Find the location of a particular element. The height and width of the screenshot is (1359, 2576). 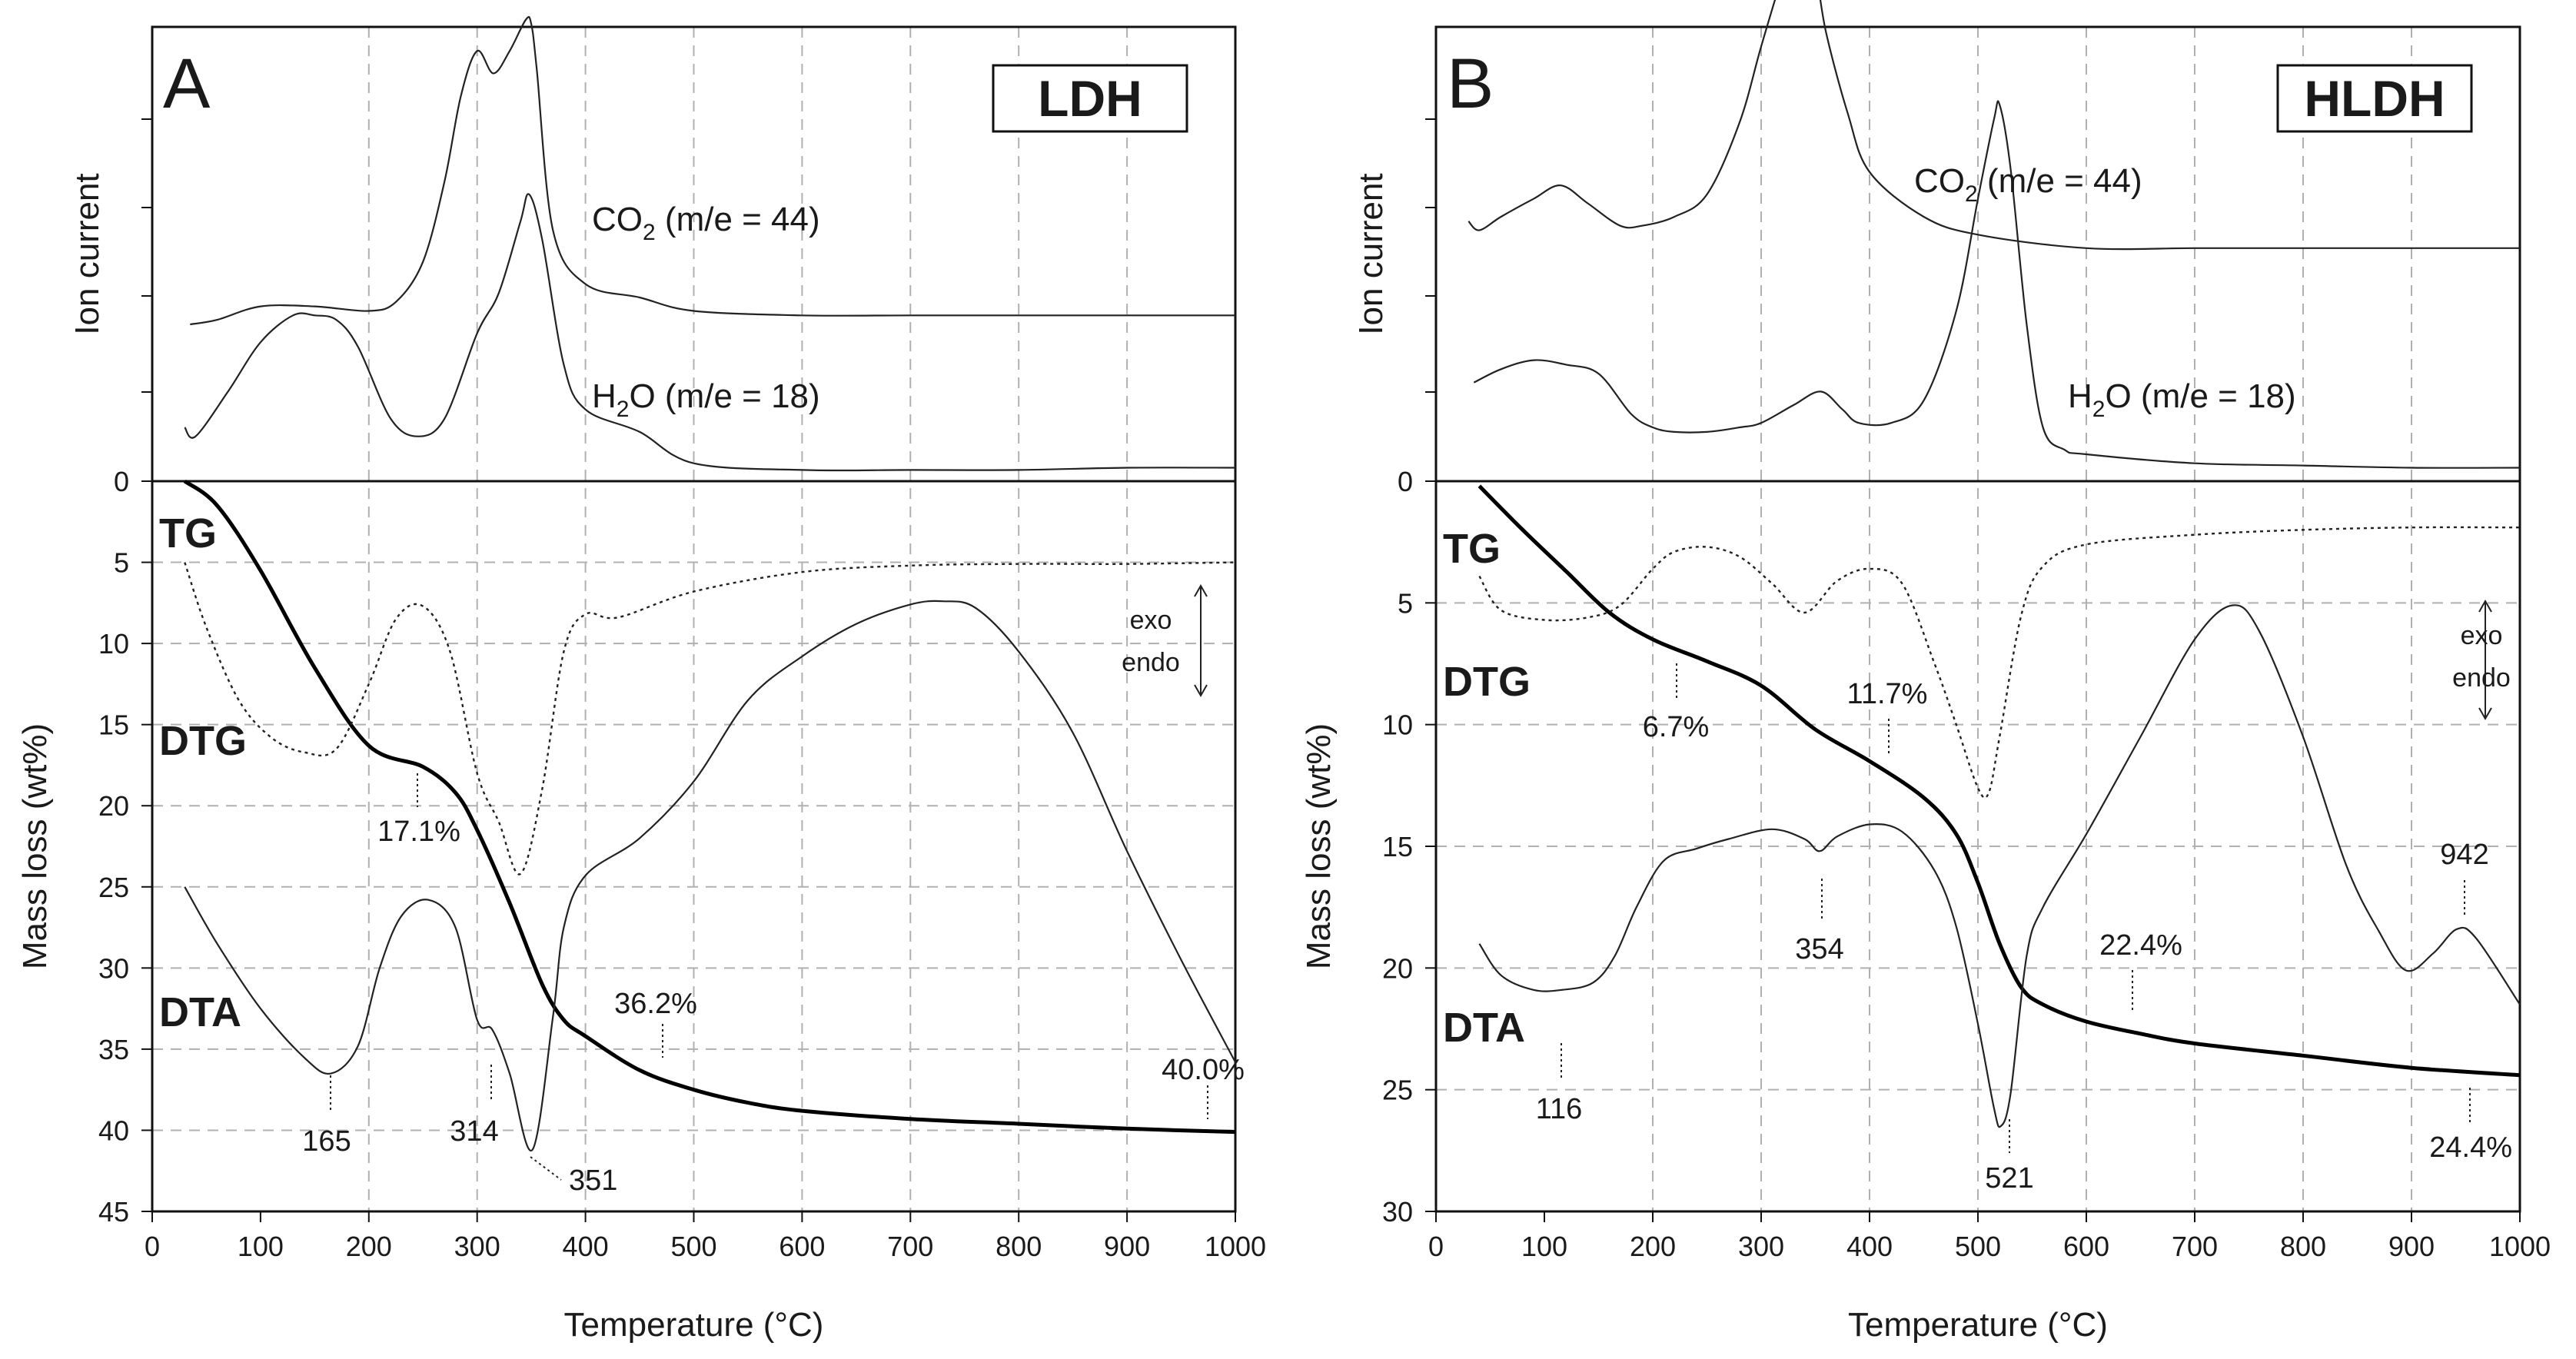

annotation-label: 6.7% is located at coordinates (1677, 727).